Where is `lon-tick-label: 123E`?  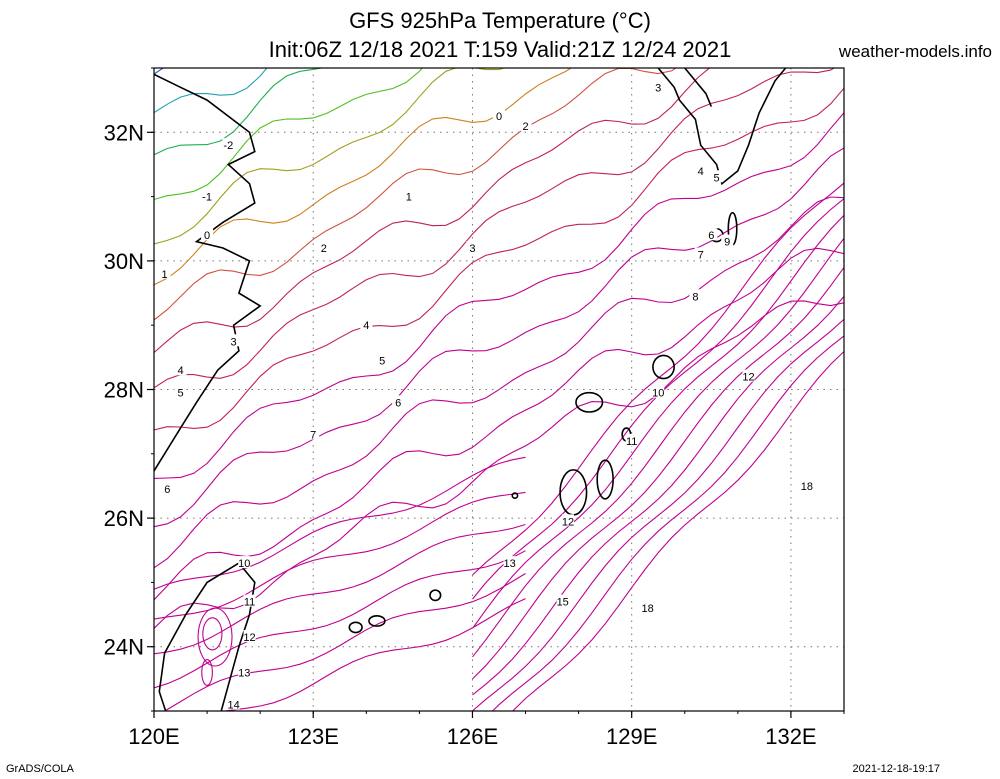
lon-tick-label: 123E is located at coordinates (313, 736).